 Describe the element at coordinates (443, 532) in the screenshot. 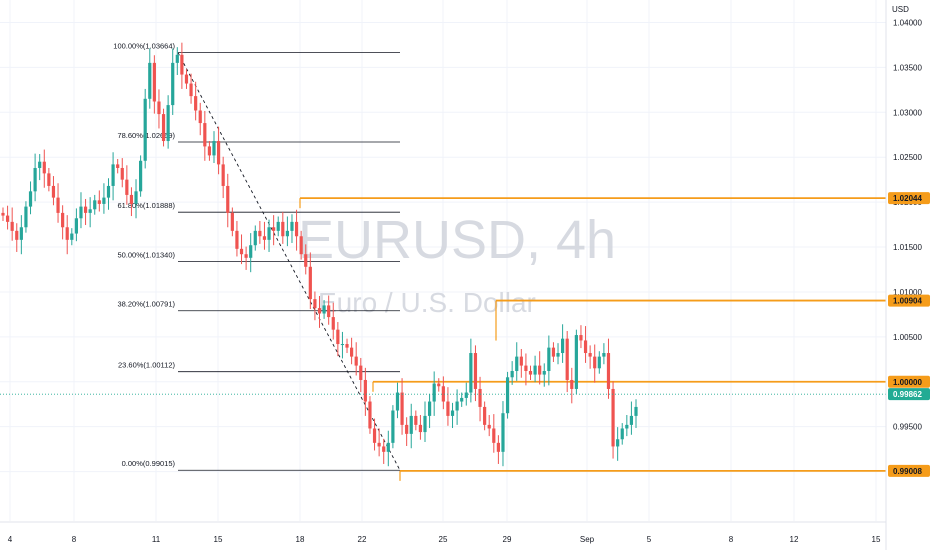

I see `time-axis: 4 8 11 15 18 22 25 29 Sep 5 8 12 15` at that location.